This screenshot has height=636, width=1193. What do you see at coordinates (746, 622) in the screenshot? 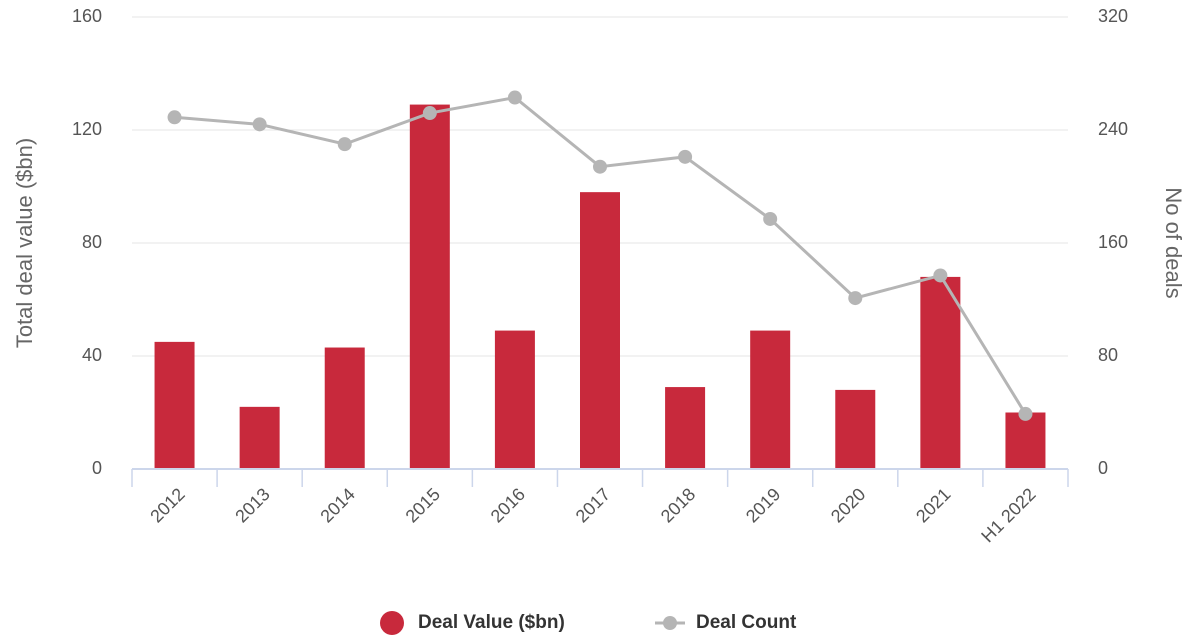
I see `legend-label: Deal Count` at bounding box center [746, 622].